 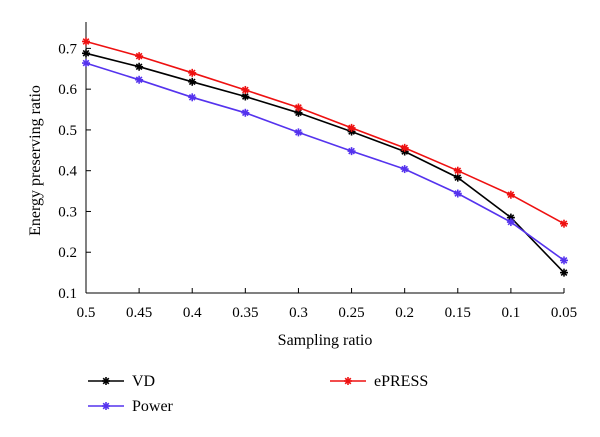 What do you see at coordinates (67, 131) in the screenshot?
I see `y-tick-label: 0.5` at bounding box center [67, 131].